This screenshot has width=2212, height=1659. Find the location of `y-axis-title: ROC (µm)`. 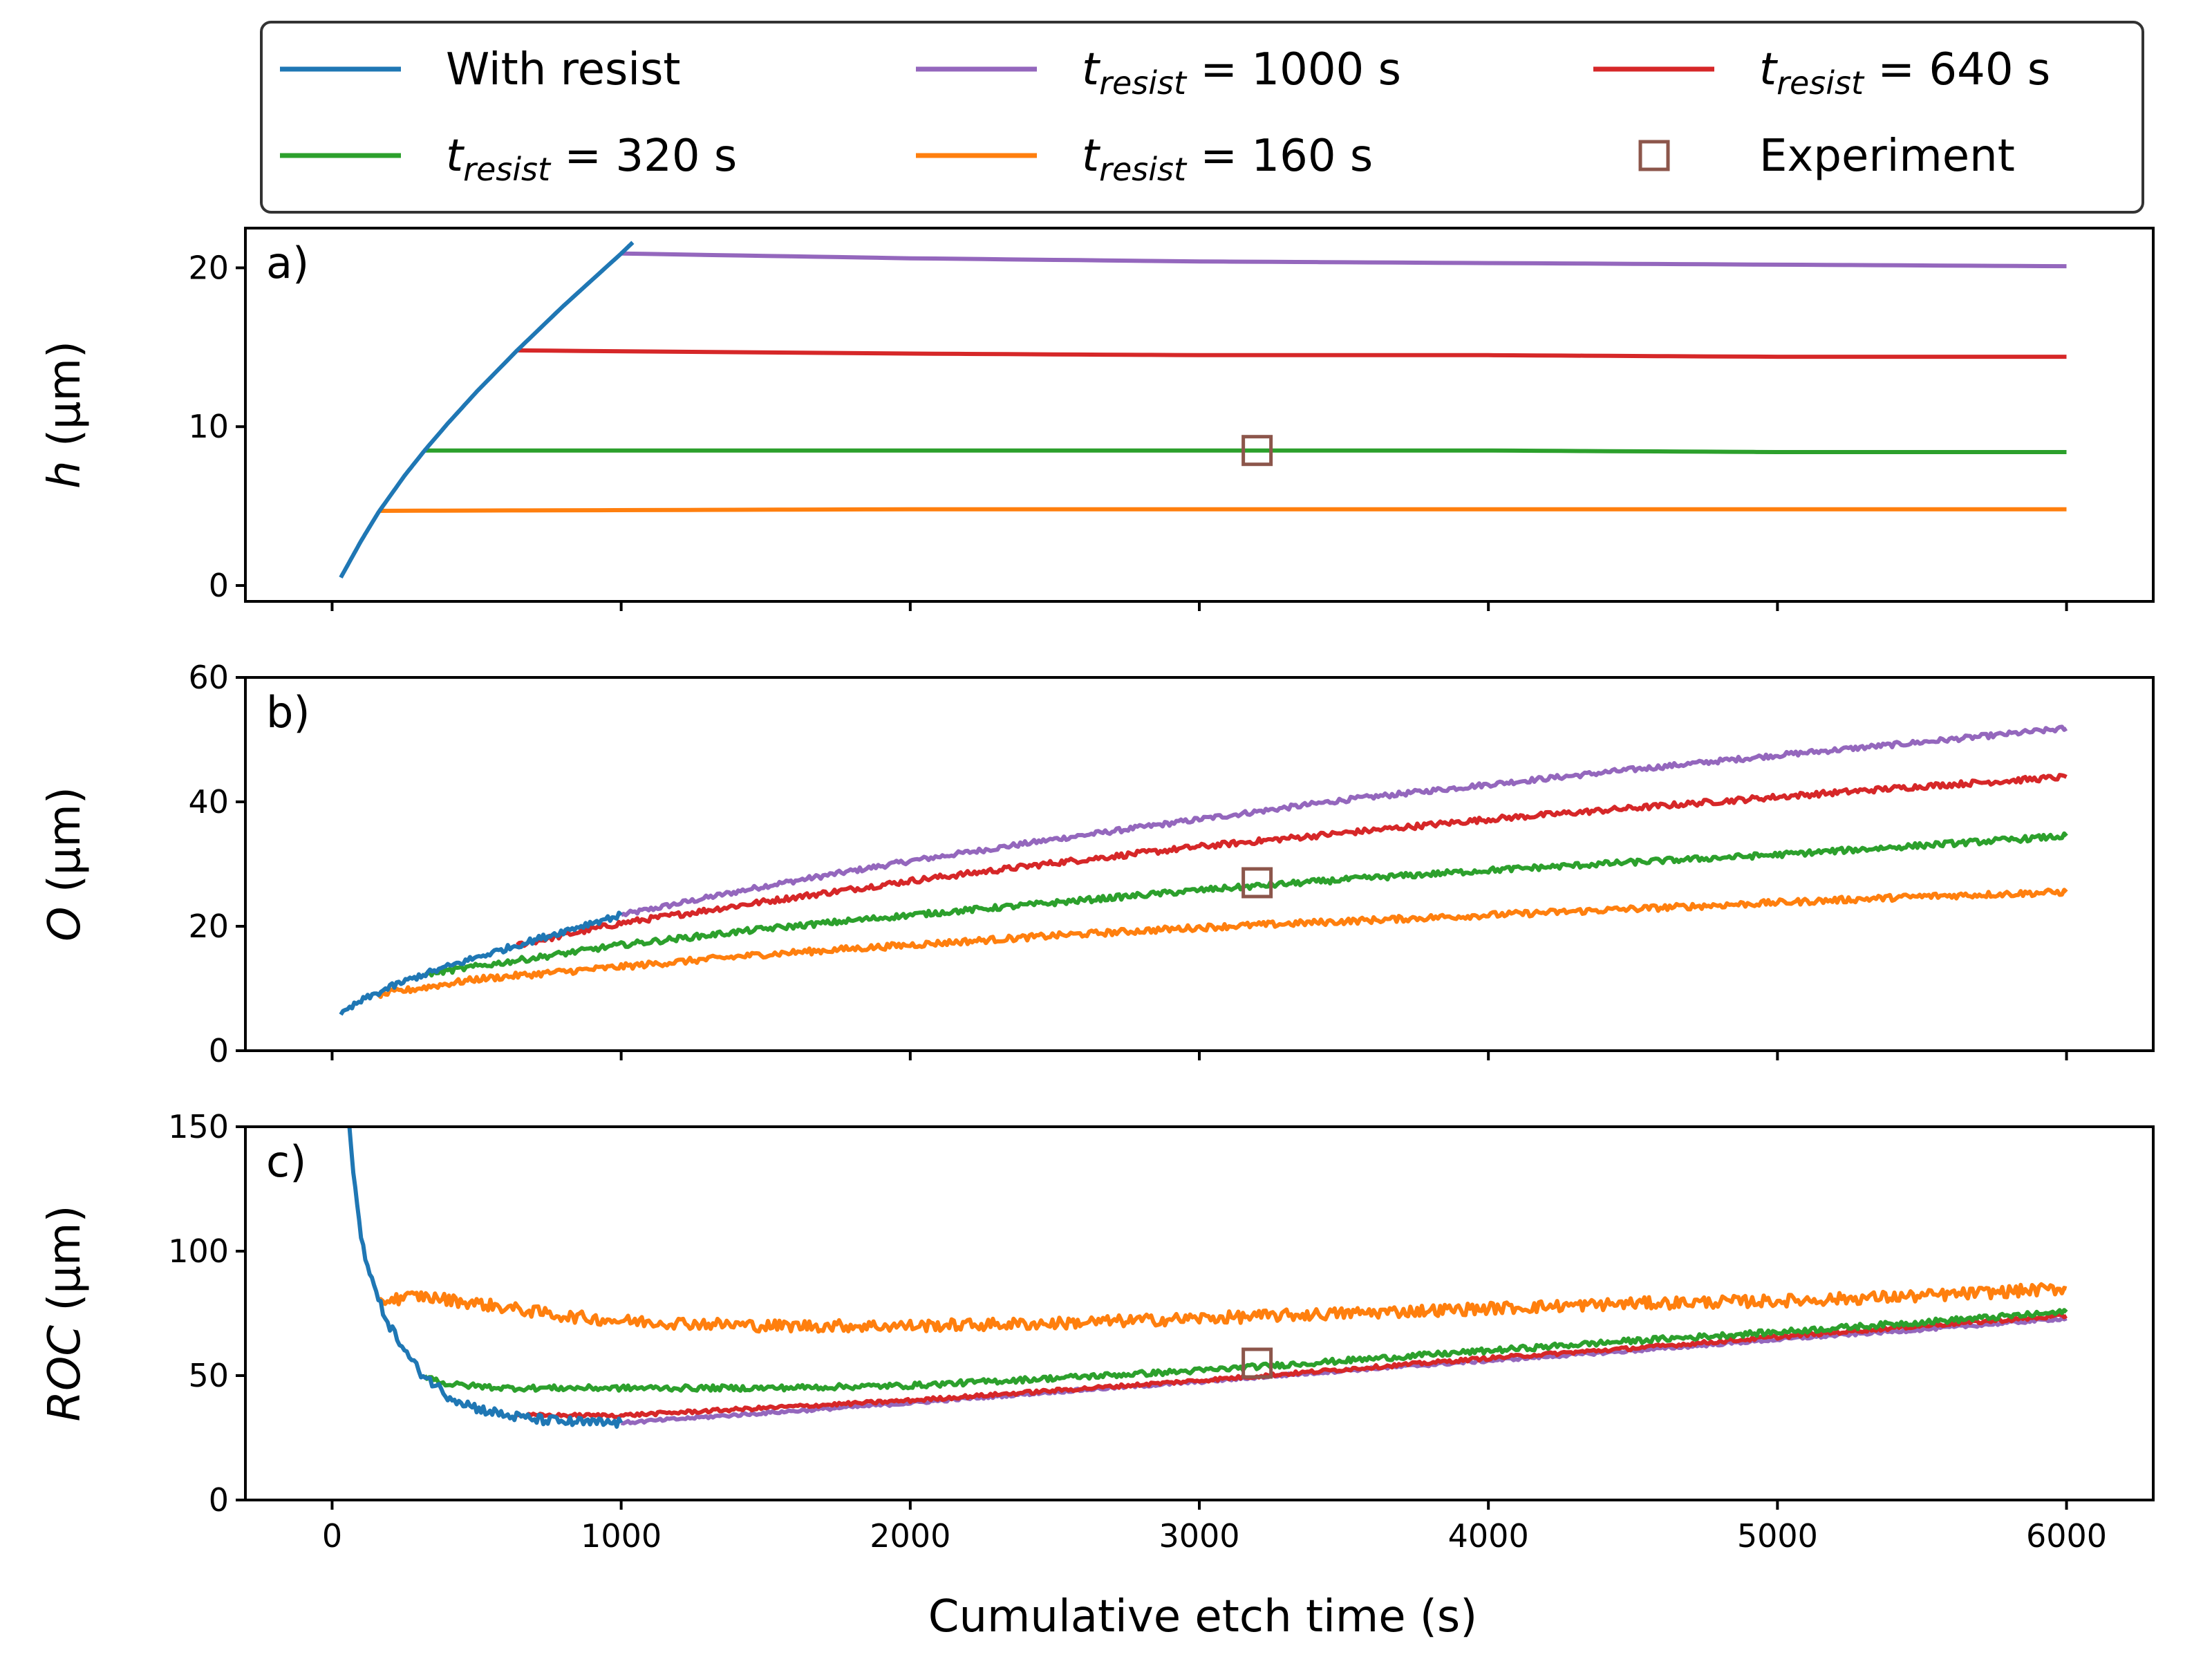

y-axis-title: ROC (µm) is located at coordinates (65, 1314).